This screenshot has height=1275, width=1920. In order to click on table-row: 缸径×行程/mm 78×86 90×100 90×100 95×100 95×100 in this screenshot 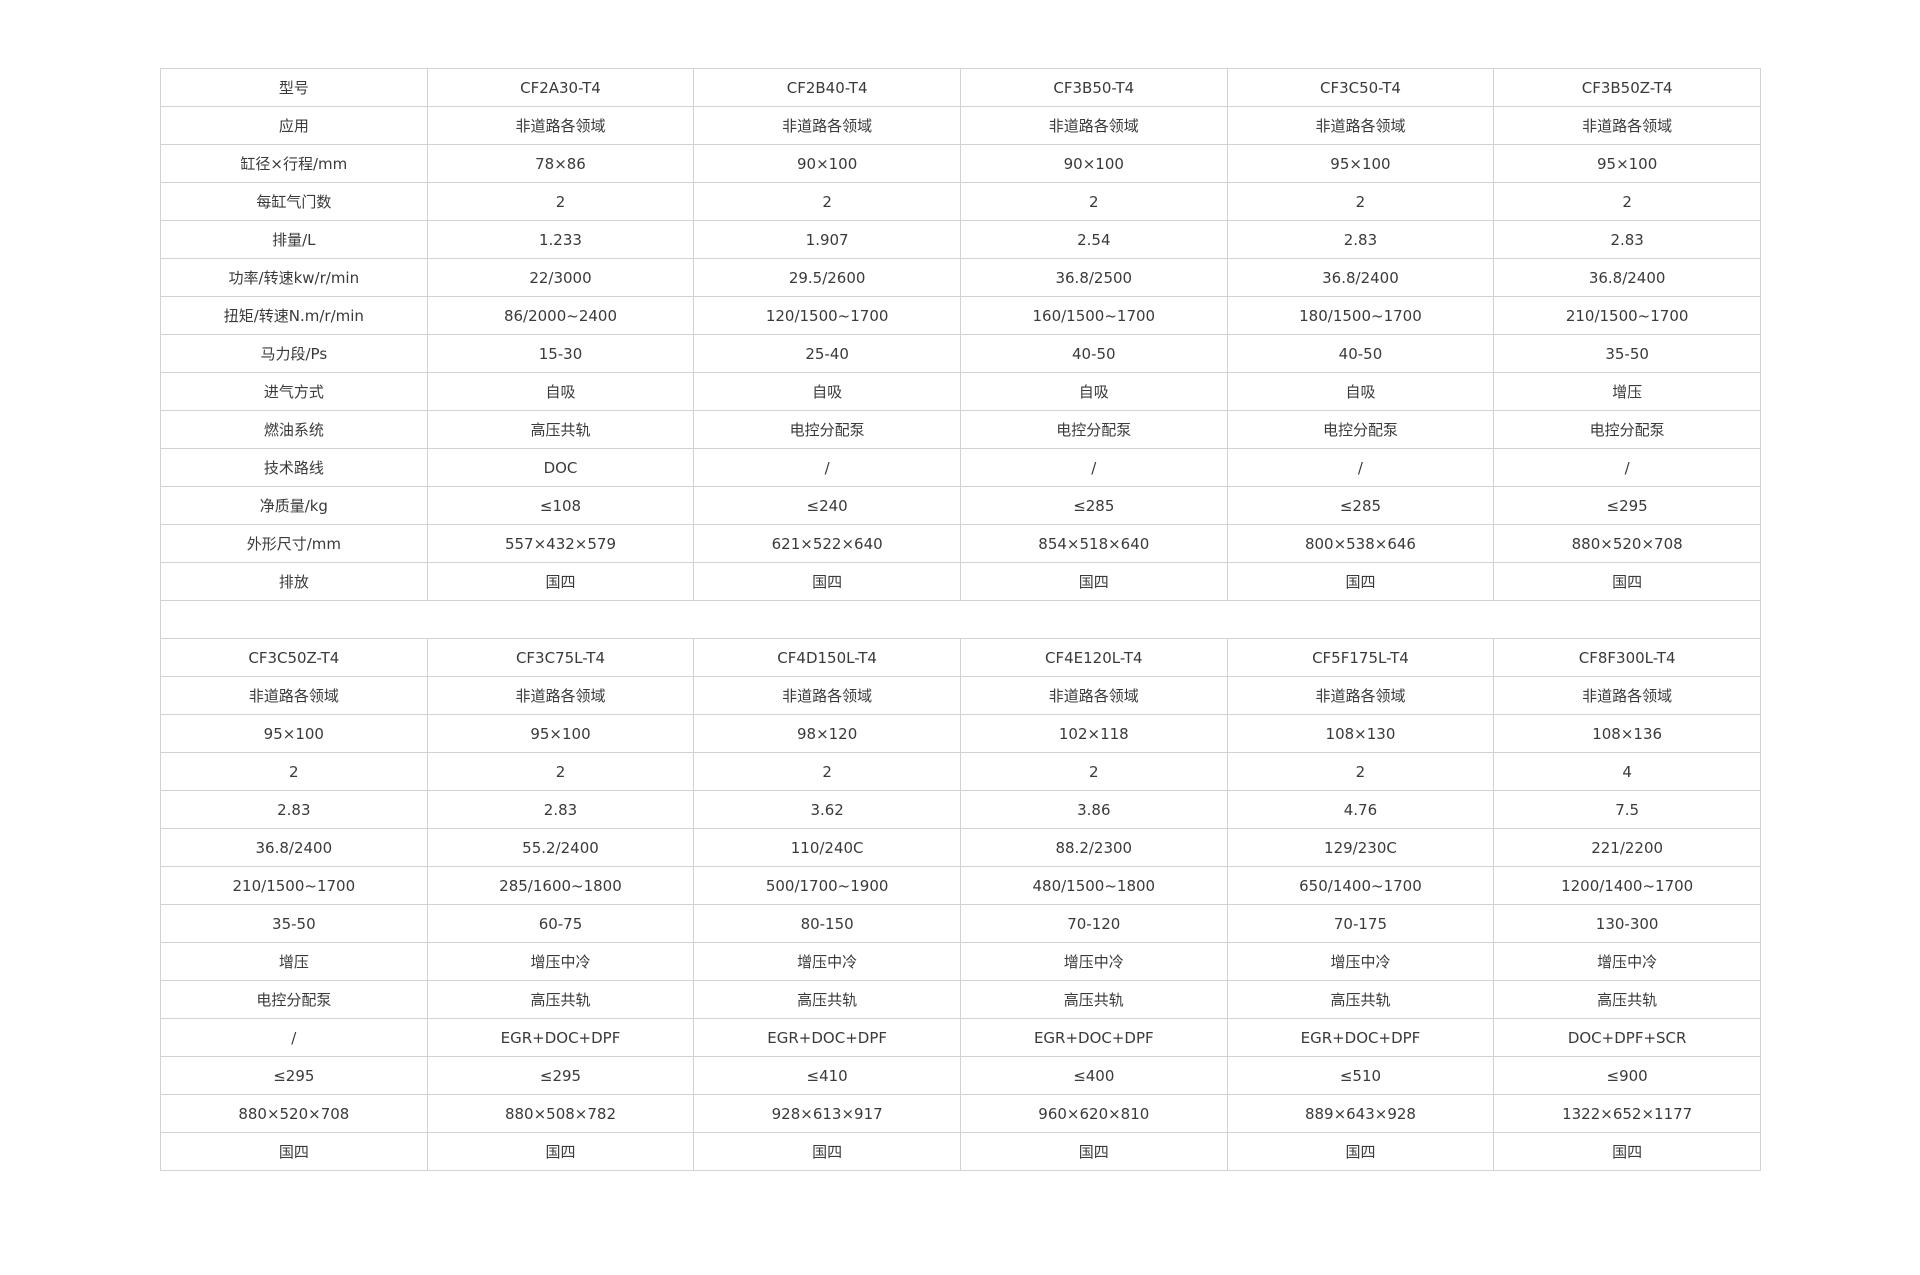, I will do `click(960, 163)`.